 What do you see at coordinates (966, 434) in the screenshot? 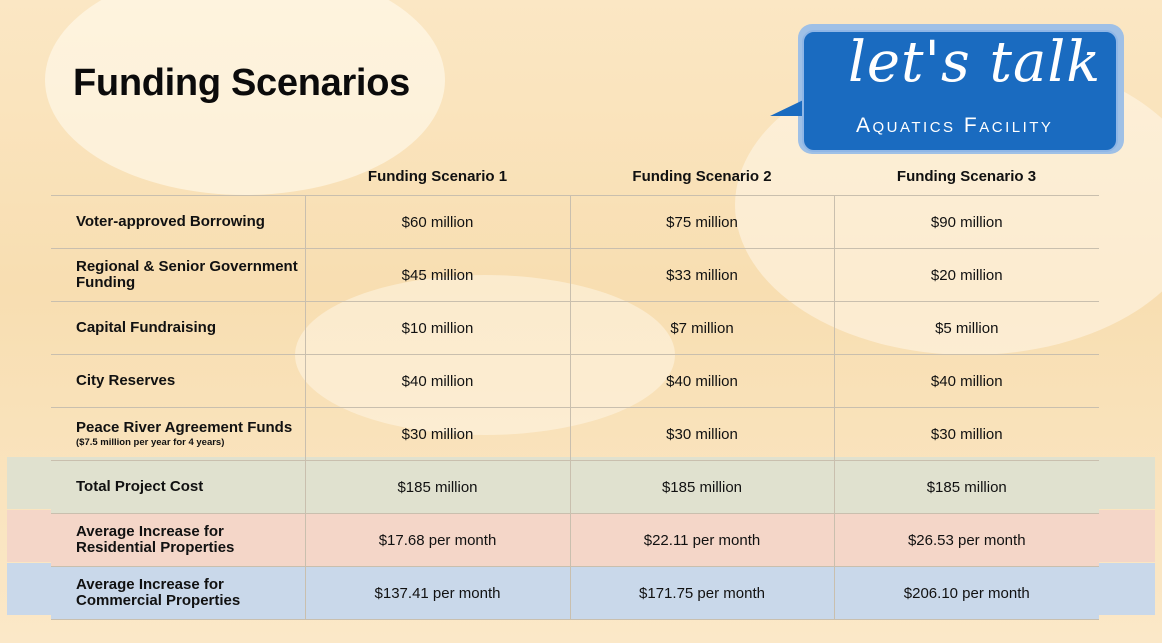
I see `cell-scenario-3: $30 million` at bounding box center [966, 434].